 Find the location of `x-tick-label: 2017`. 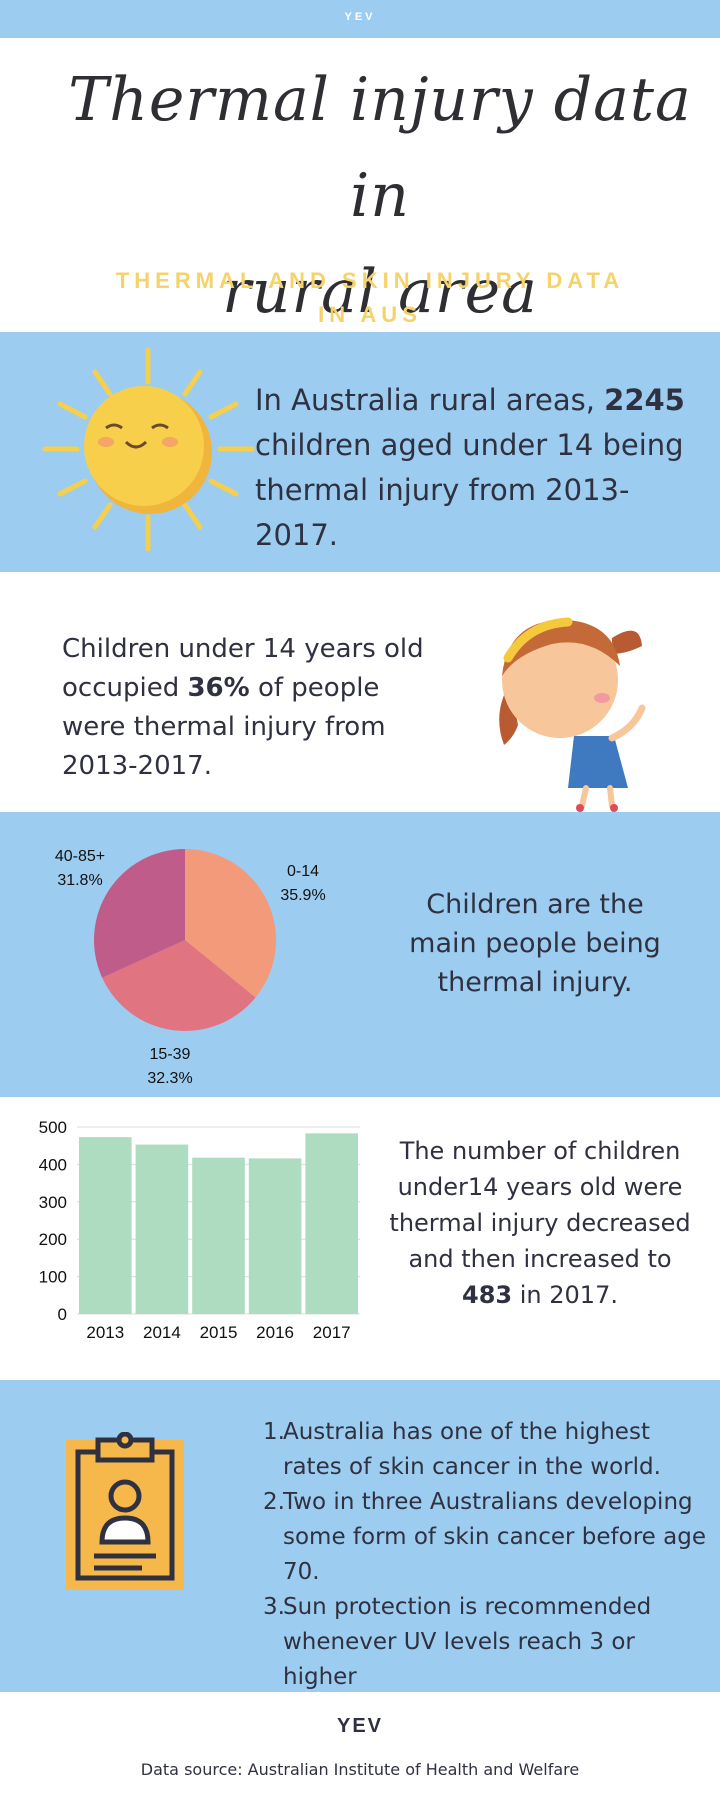

x-tick-label: 2017 is located at coordinates (332, 1332).